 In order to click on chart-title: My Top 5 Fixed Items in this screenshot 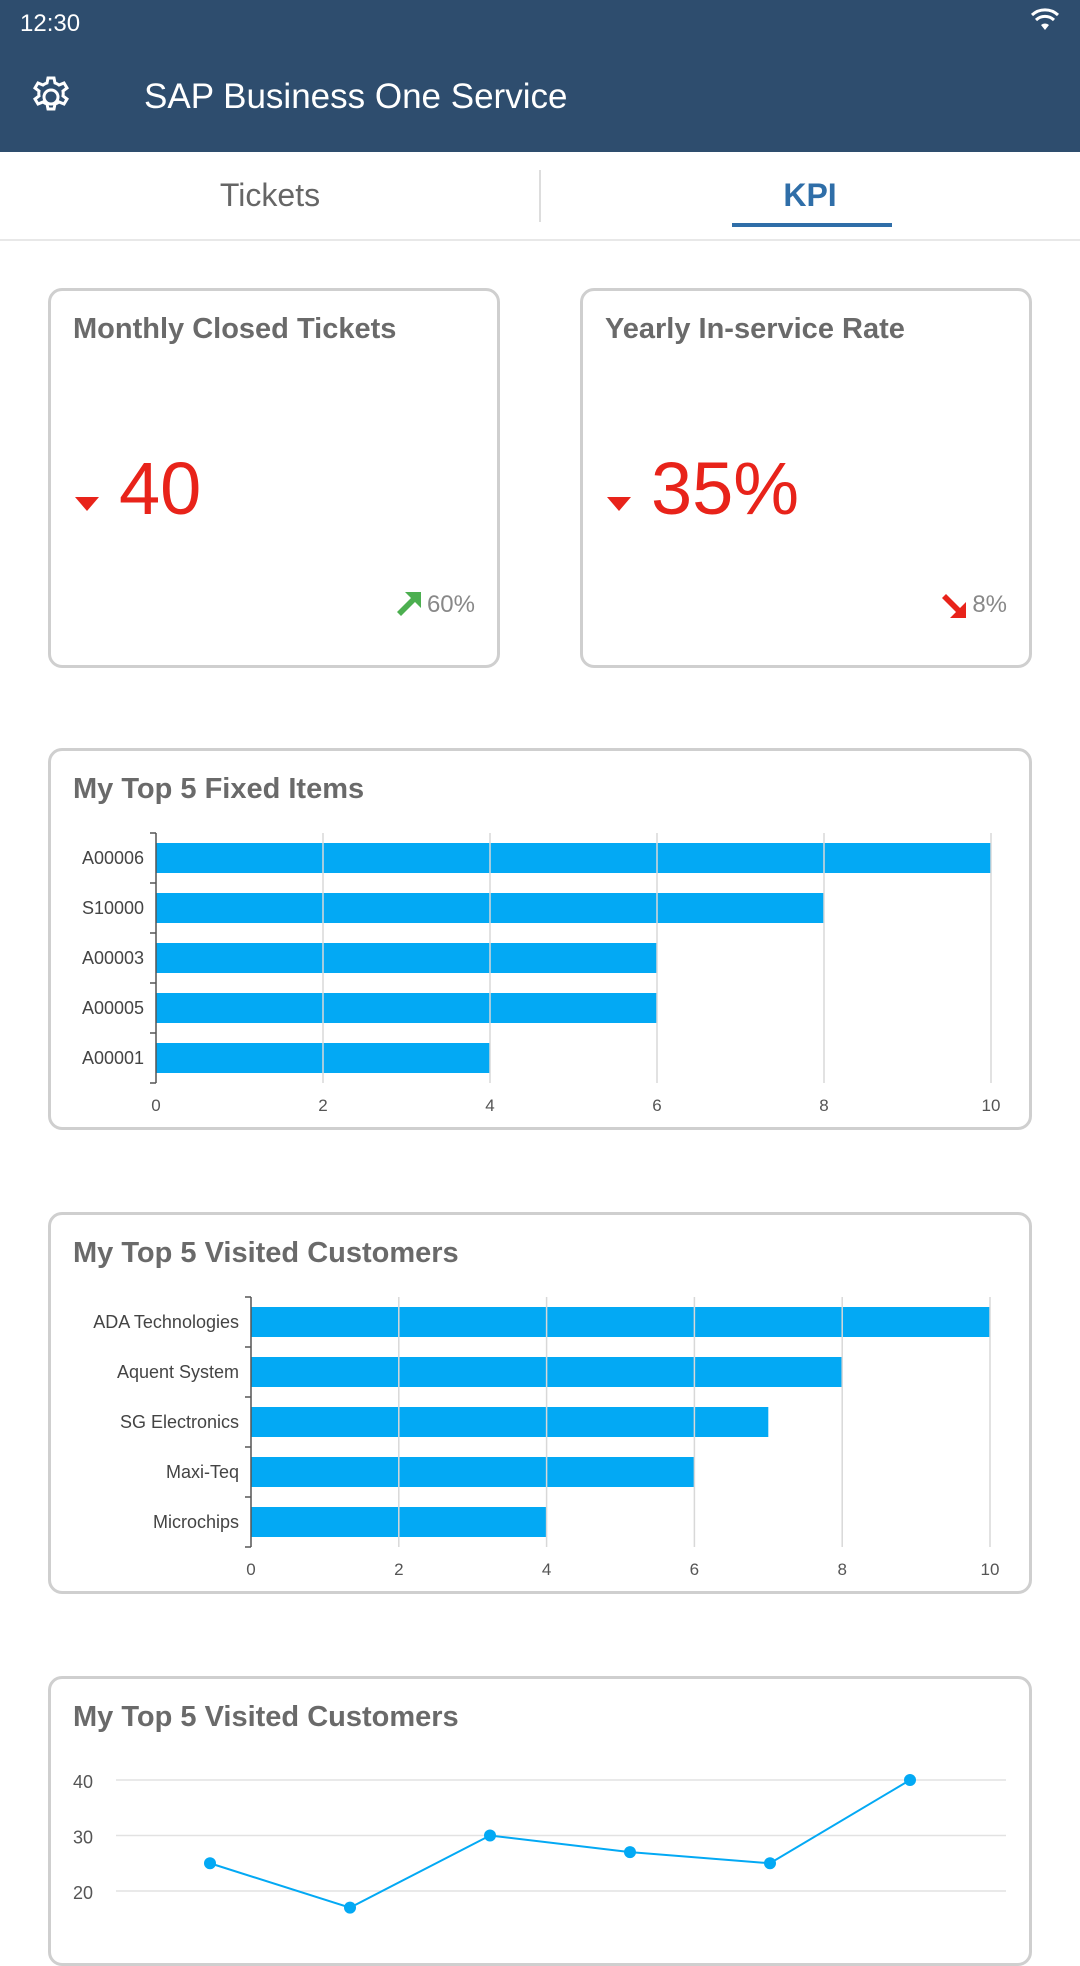, I will do `click(219, 789)`.